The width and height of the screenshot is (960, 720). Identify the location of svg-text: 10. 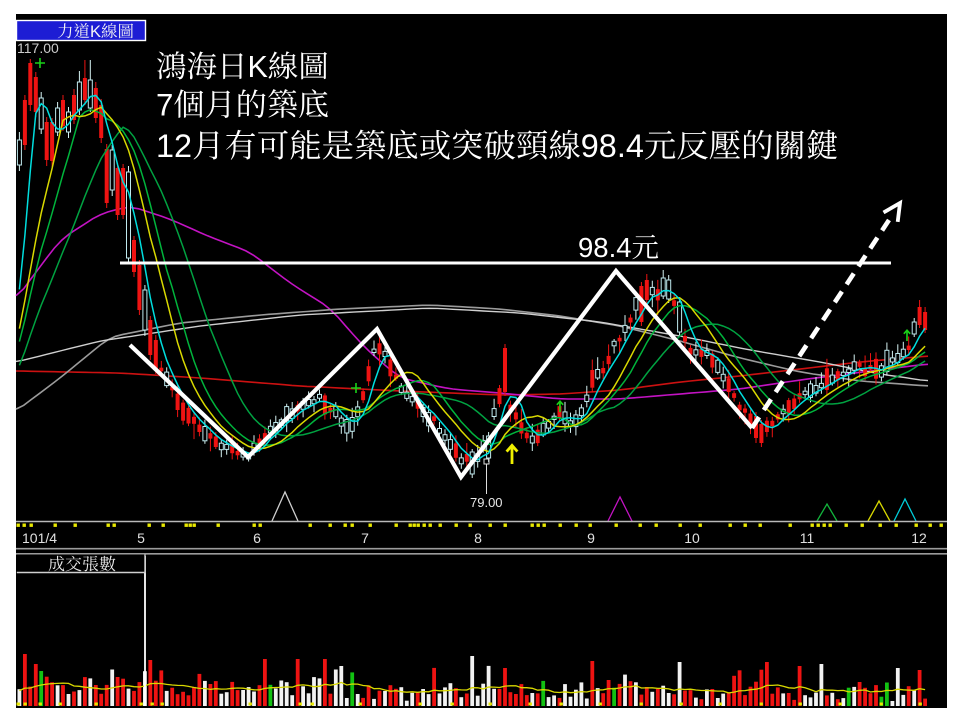
(692, 538).